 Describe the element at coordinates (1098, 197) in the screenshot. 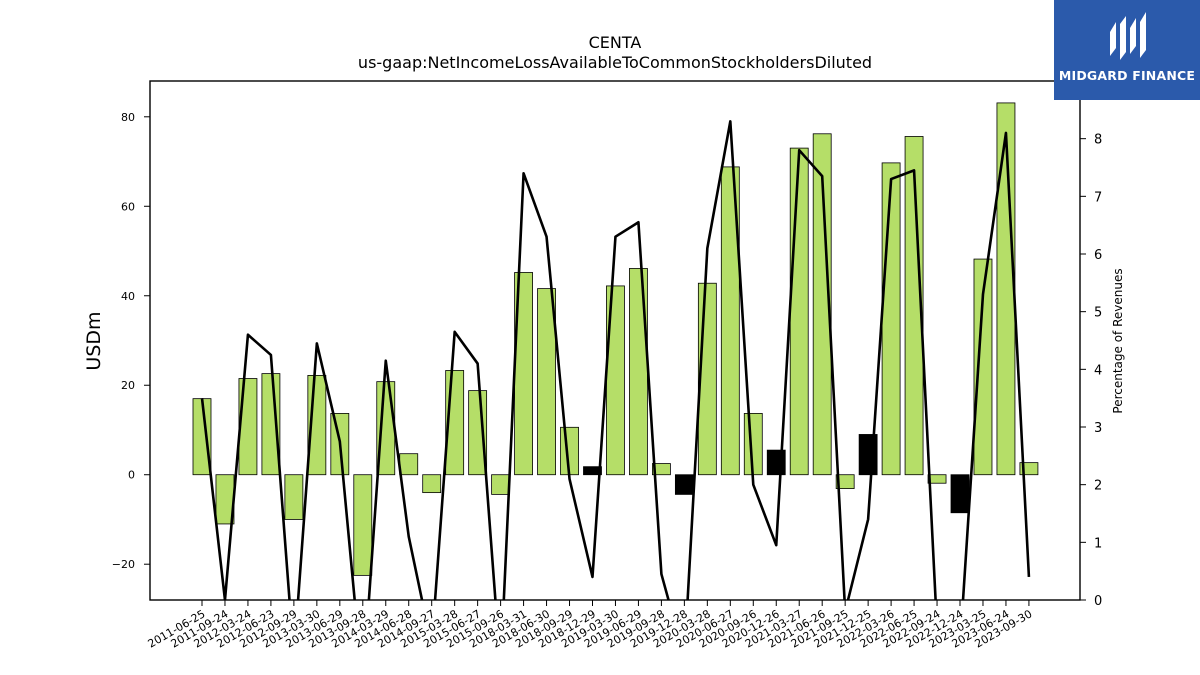

I see `y2-tick-label: 7` at that location.